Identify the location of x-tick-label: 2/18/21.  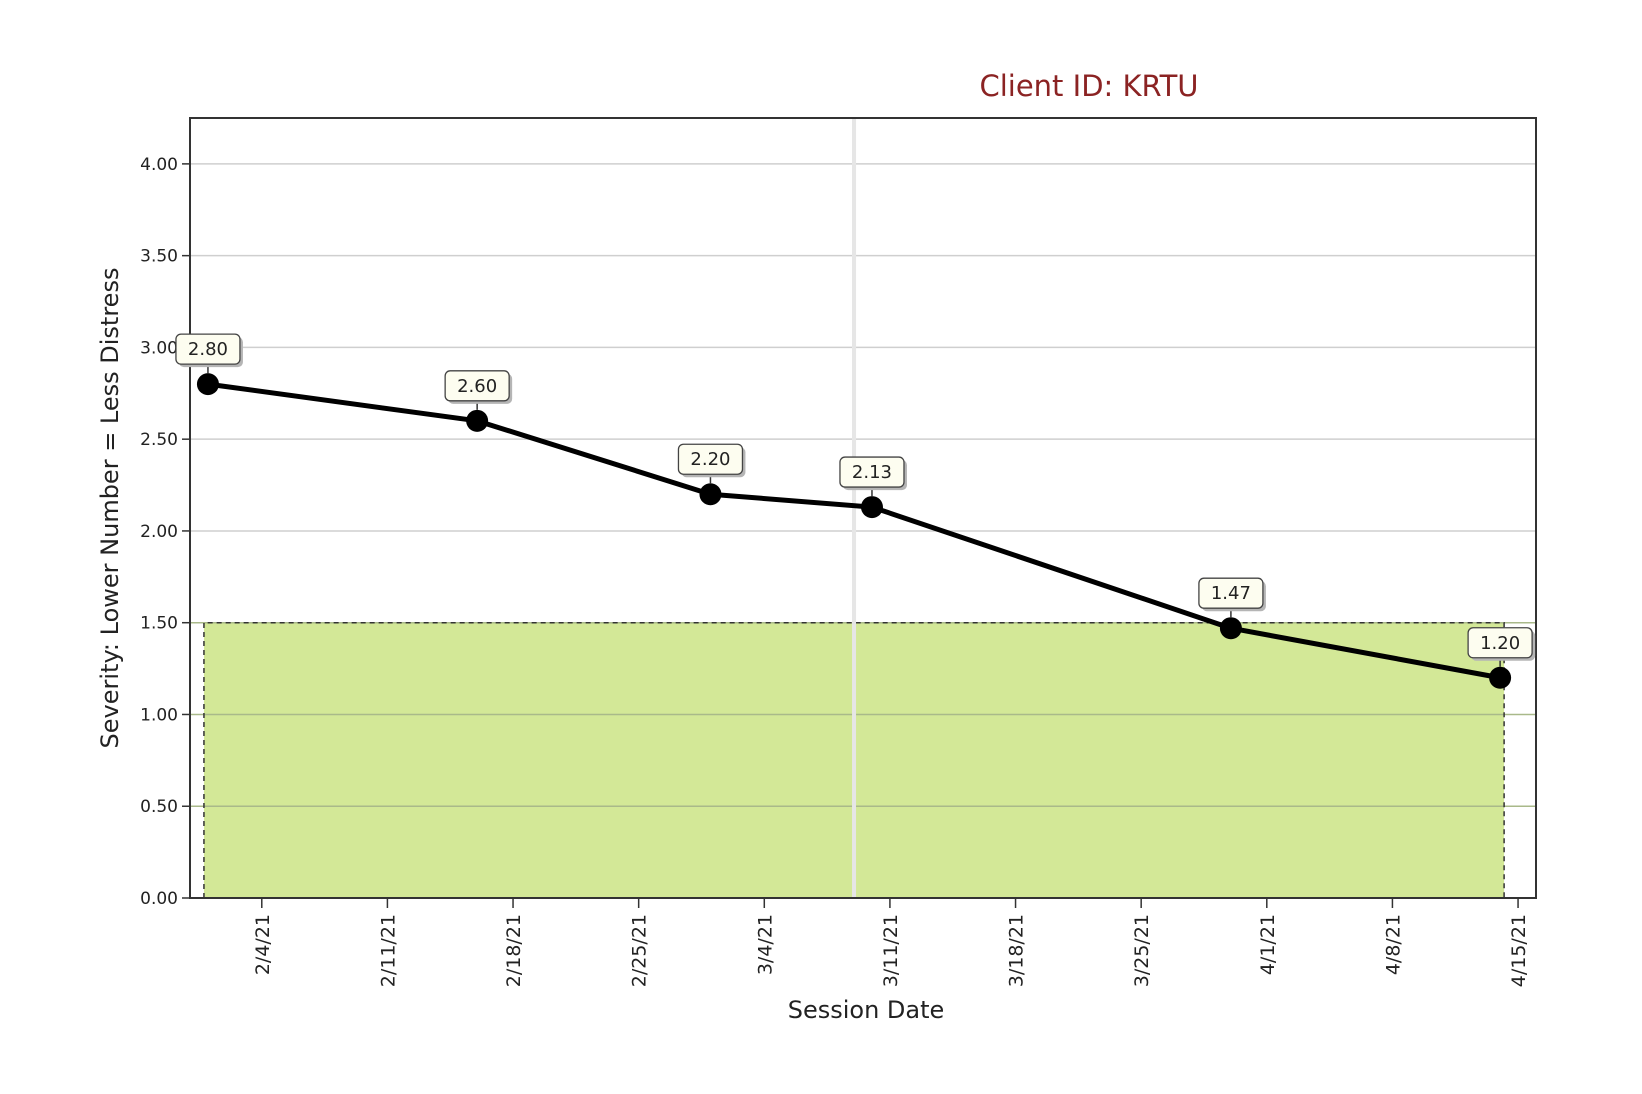
(514, 950).